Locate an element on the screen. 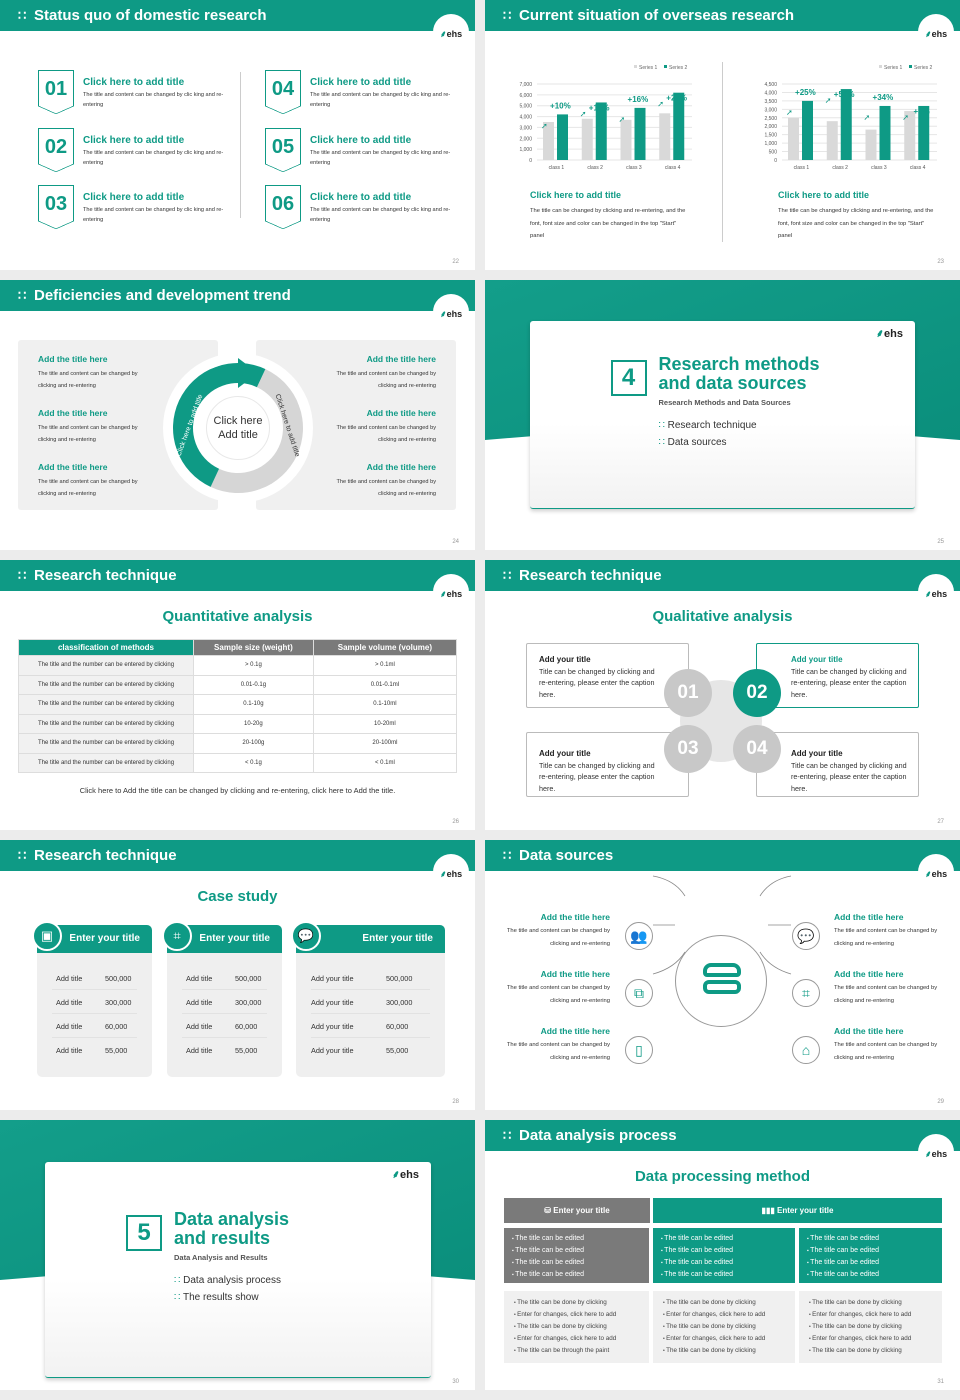 This screenshot has height=1400, width=960. section-item: ∷ Research technique is located at coordinates (708, 425).